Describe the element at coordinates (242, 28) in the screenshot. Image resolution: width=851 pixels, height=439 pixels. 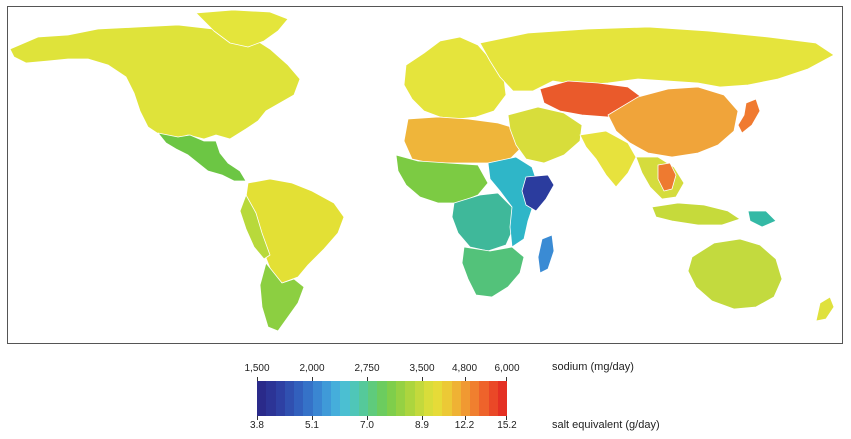
I see `region-greenland` at that location.